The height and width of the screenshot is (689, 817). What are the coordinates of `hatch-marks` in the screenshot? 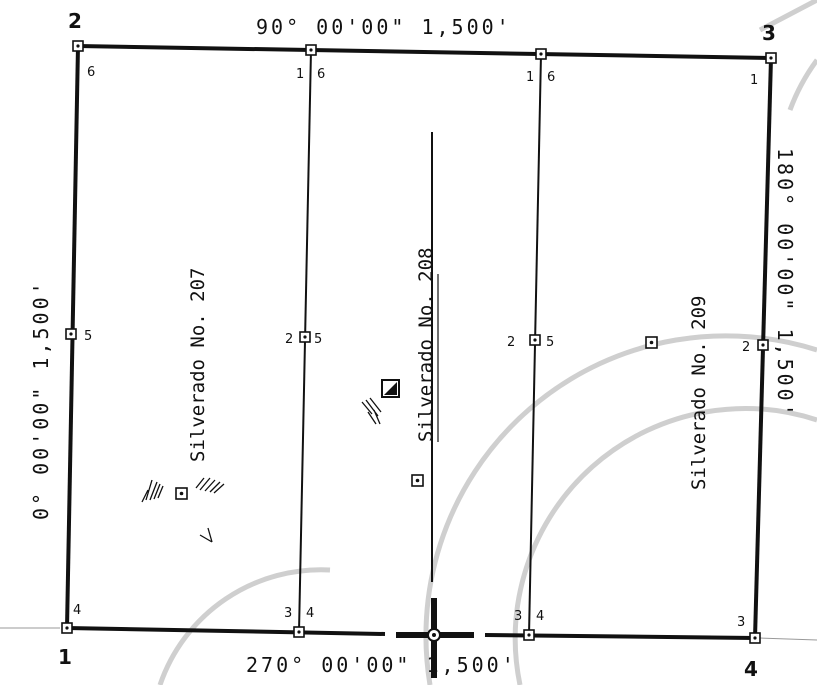 It's located at (261, 470).